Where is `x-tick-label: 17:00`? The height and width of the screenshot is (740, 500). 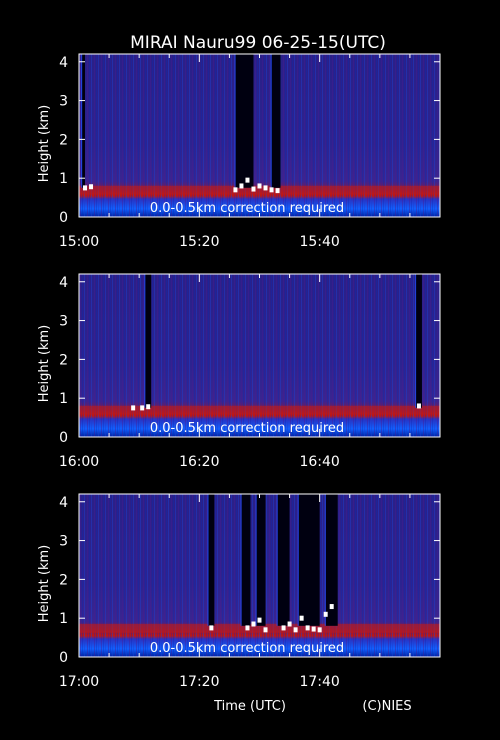 x-tick-label: 17:00 is located at coordinates (79, 682).